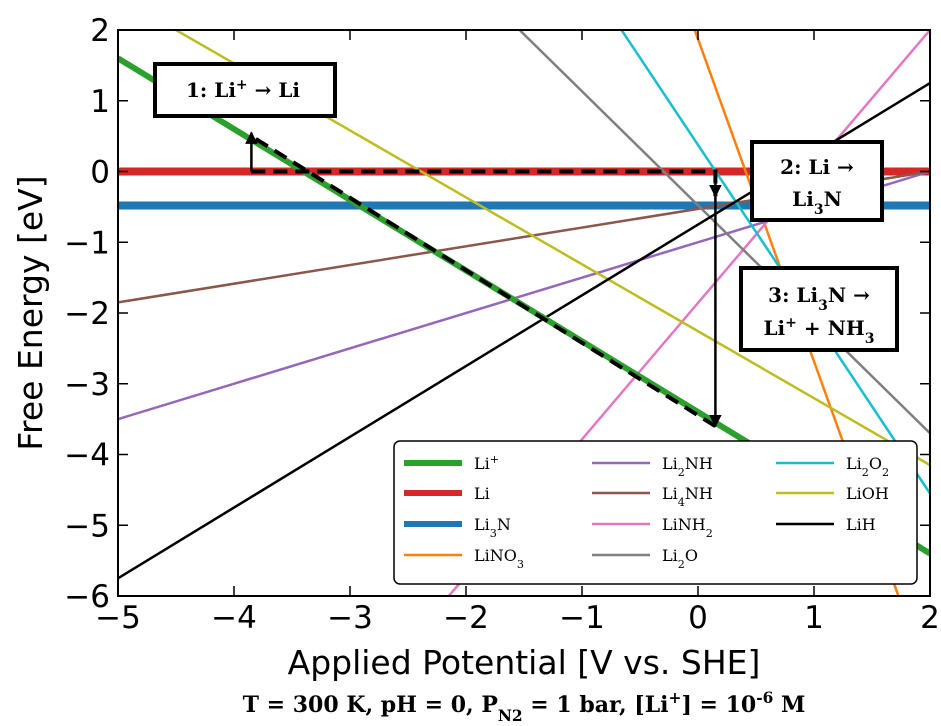 Image resolution: width=941 pixels, height=726 pixels. Describe the element at coordinates (466, 618) in the screenshot. I see `x-tick-label-3: −2` at that location.